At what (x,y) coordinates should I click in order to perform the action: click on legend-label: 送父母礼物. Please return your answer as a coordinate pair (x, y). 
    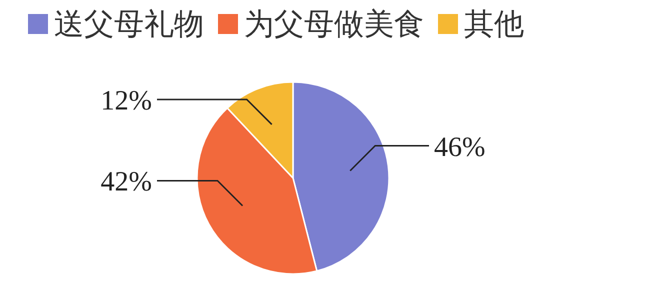
    Looking at the image, I should click on (129, 24).